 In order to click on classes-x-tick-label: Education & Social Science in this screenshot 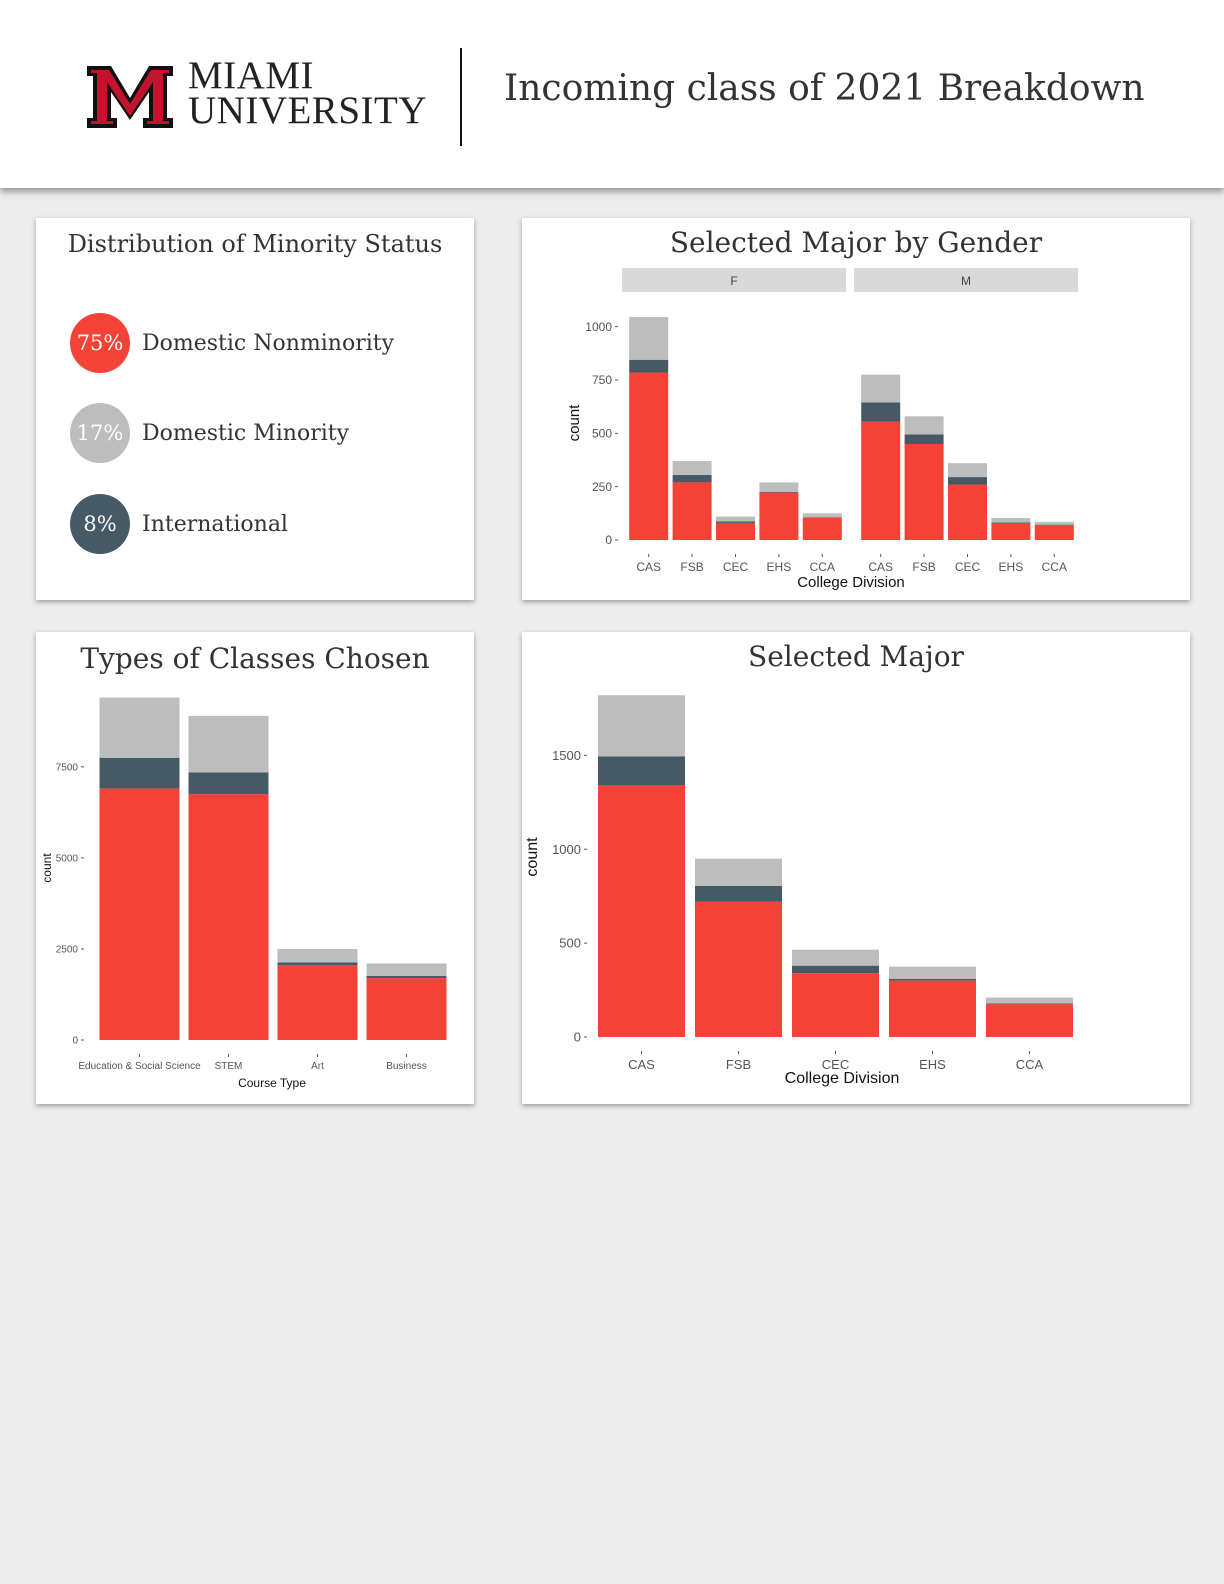, I will do `click(139, 1066)`.